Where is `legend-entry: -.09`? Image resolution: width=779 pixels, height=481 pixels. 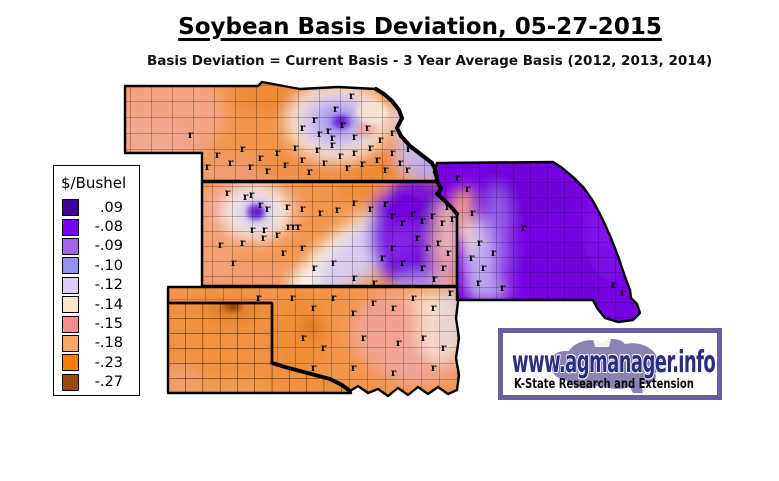
legend-entry: -.09 is located at coordinates (96, 246).